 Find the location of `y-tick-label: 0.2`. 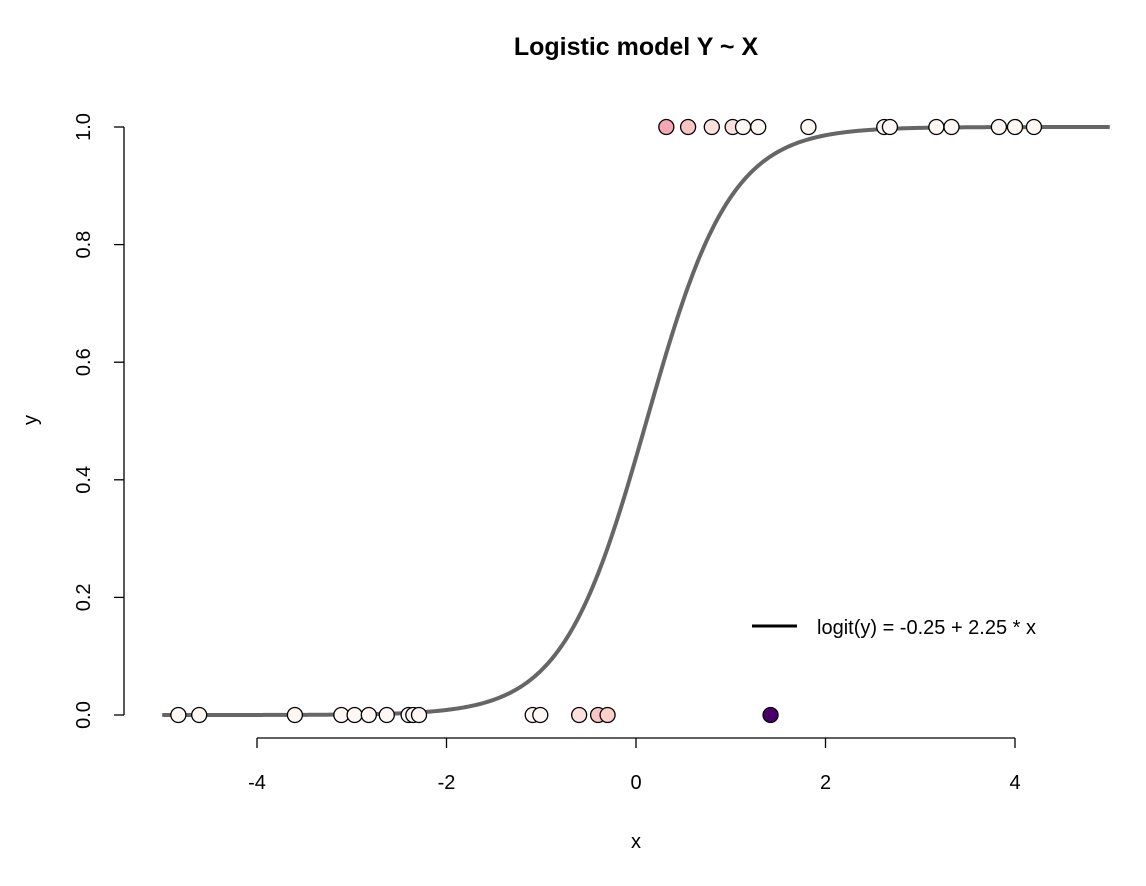

y-tick-label: 0.2 is located at coordinates (84, 597).